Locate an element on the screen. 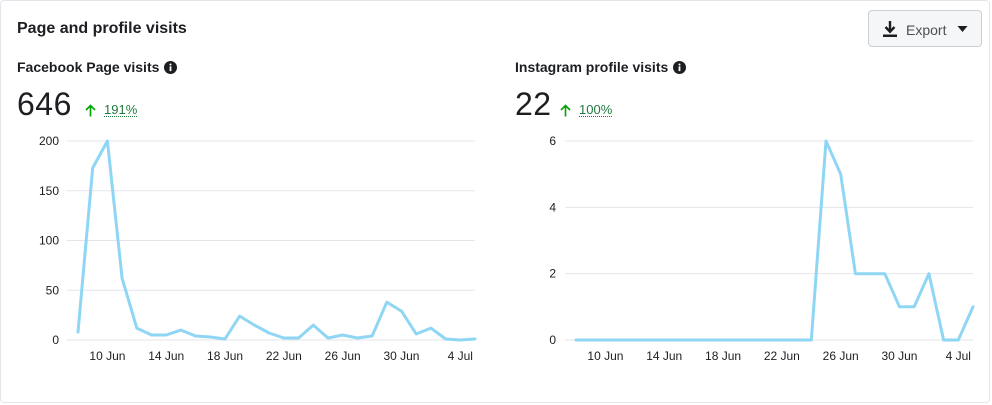 The height and width of the screenshot is (405, 992). y-tick-label: 200 is located at coordinates (49, 141).